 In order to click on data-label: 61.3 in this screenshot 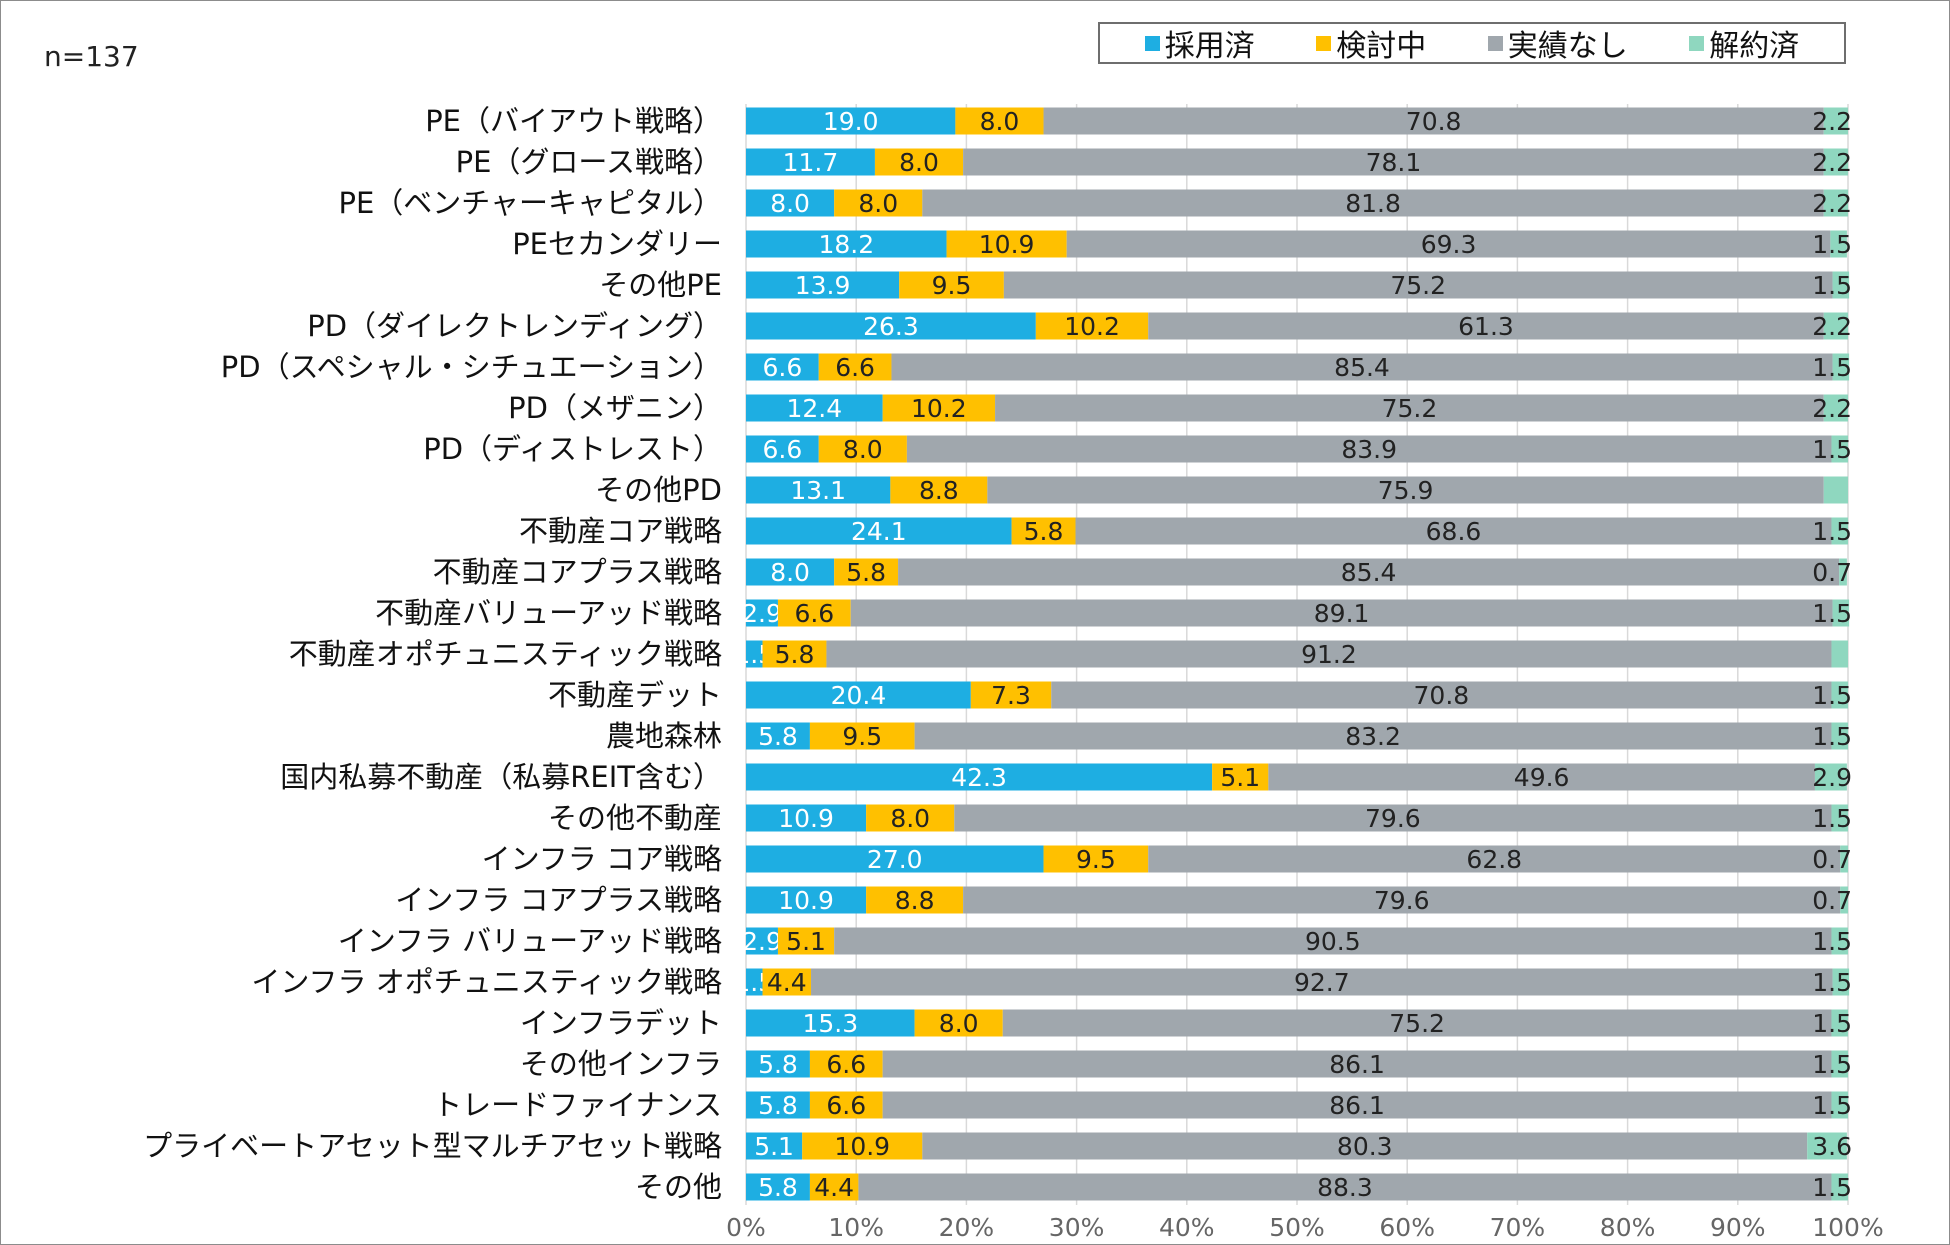, I will do `click(1486, 326)`.